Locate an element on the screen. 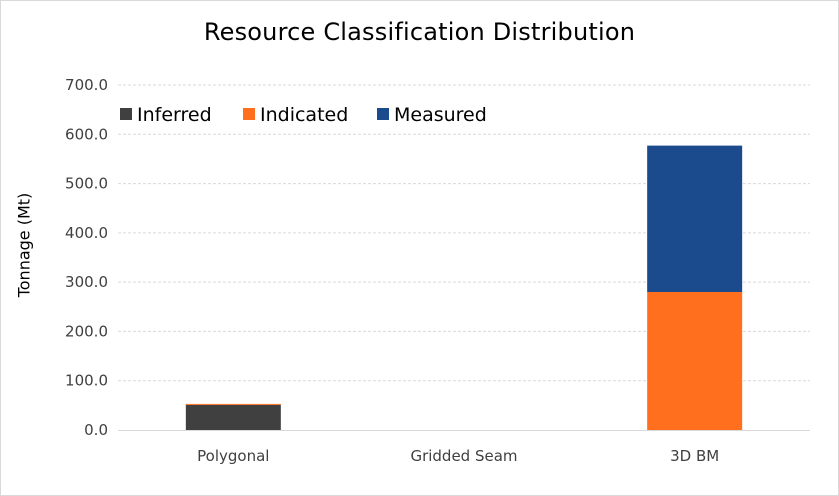 This screenshot has height=496, width=839. legend-swatch-inferred is located at coordinates (126, 114).